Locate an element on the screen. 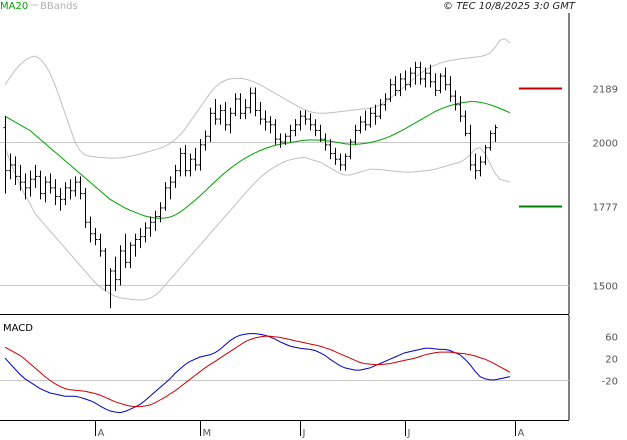 The height and width of the screenshot is (440, 627). macd-y-tick-labels: 60 20 -20 is located at coordinates (610, 360).